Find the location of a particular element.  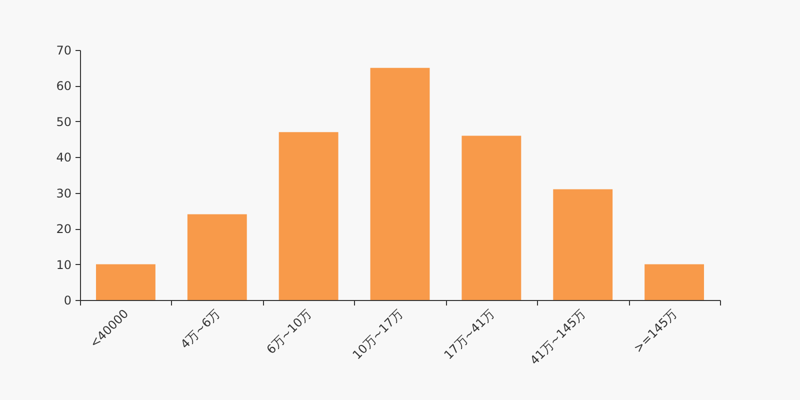

y-tick-label: 60 is located at coordinates (64, 86).